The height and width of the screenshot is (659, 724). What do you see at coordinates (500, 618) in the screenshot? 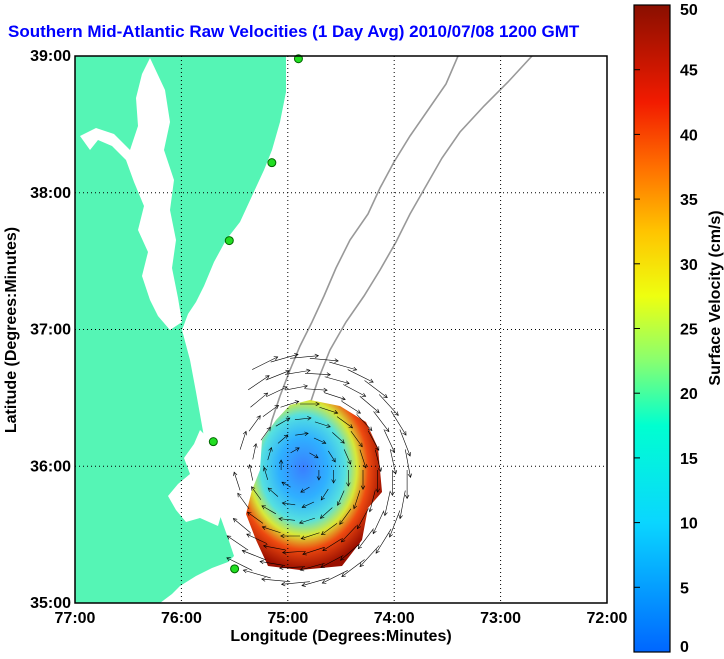
I see `x-tick-label: 73:00` at bounding box center [500, 618].